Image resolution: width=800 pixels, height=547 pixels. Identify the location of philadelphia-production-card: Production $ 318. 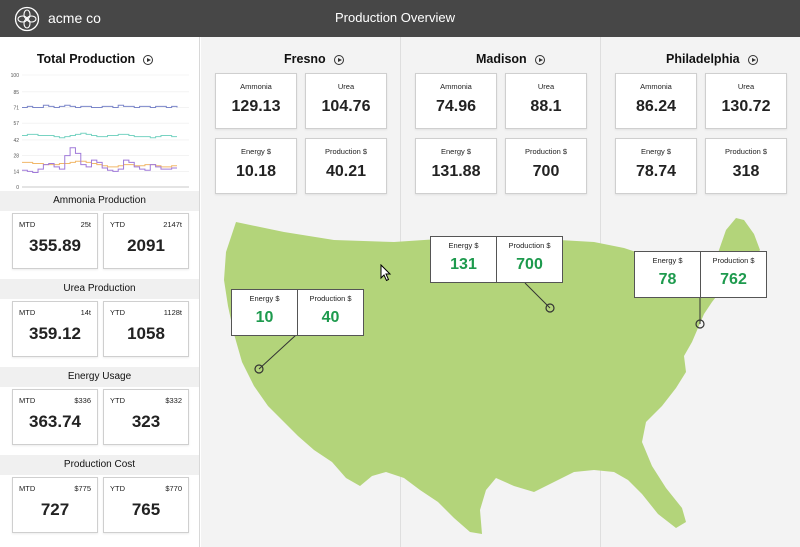
(746, 166).